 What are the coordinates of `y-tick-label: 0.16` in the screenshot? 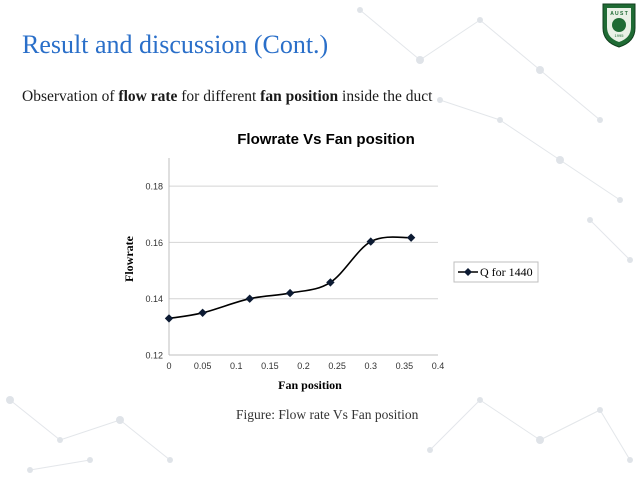 It's located at (154, 243).